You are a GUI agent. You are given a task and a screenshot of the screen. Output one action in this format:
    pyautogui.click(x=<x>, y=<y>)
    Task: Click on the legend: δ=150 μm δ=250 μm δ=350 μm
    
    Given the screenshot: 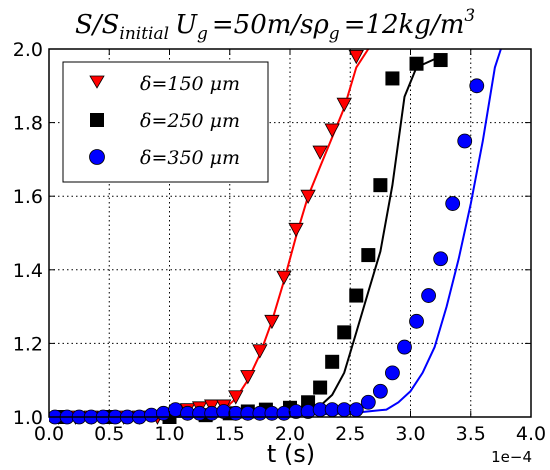 What is the action you would take?
    pyautogui.click(x=165, y=122)
    